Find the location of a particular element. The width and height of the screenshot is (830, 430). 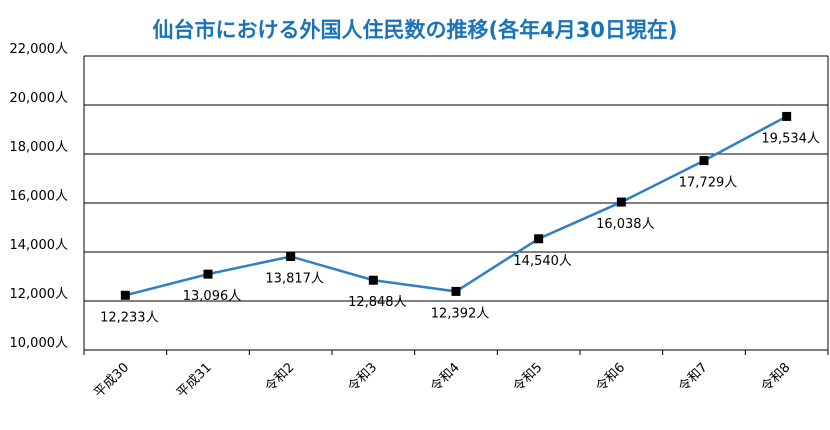

x-tick-label: 令和3 is located at coordinates (362, 377).